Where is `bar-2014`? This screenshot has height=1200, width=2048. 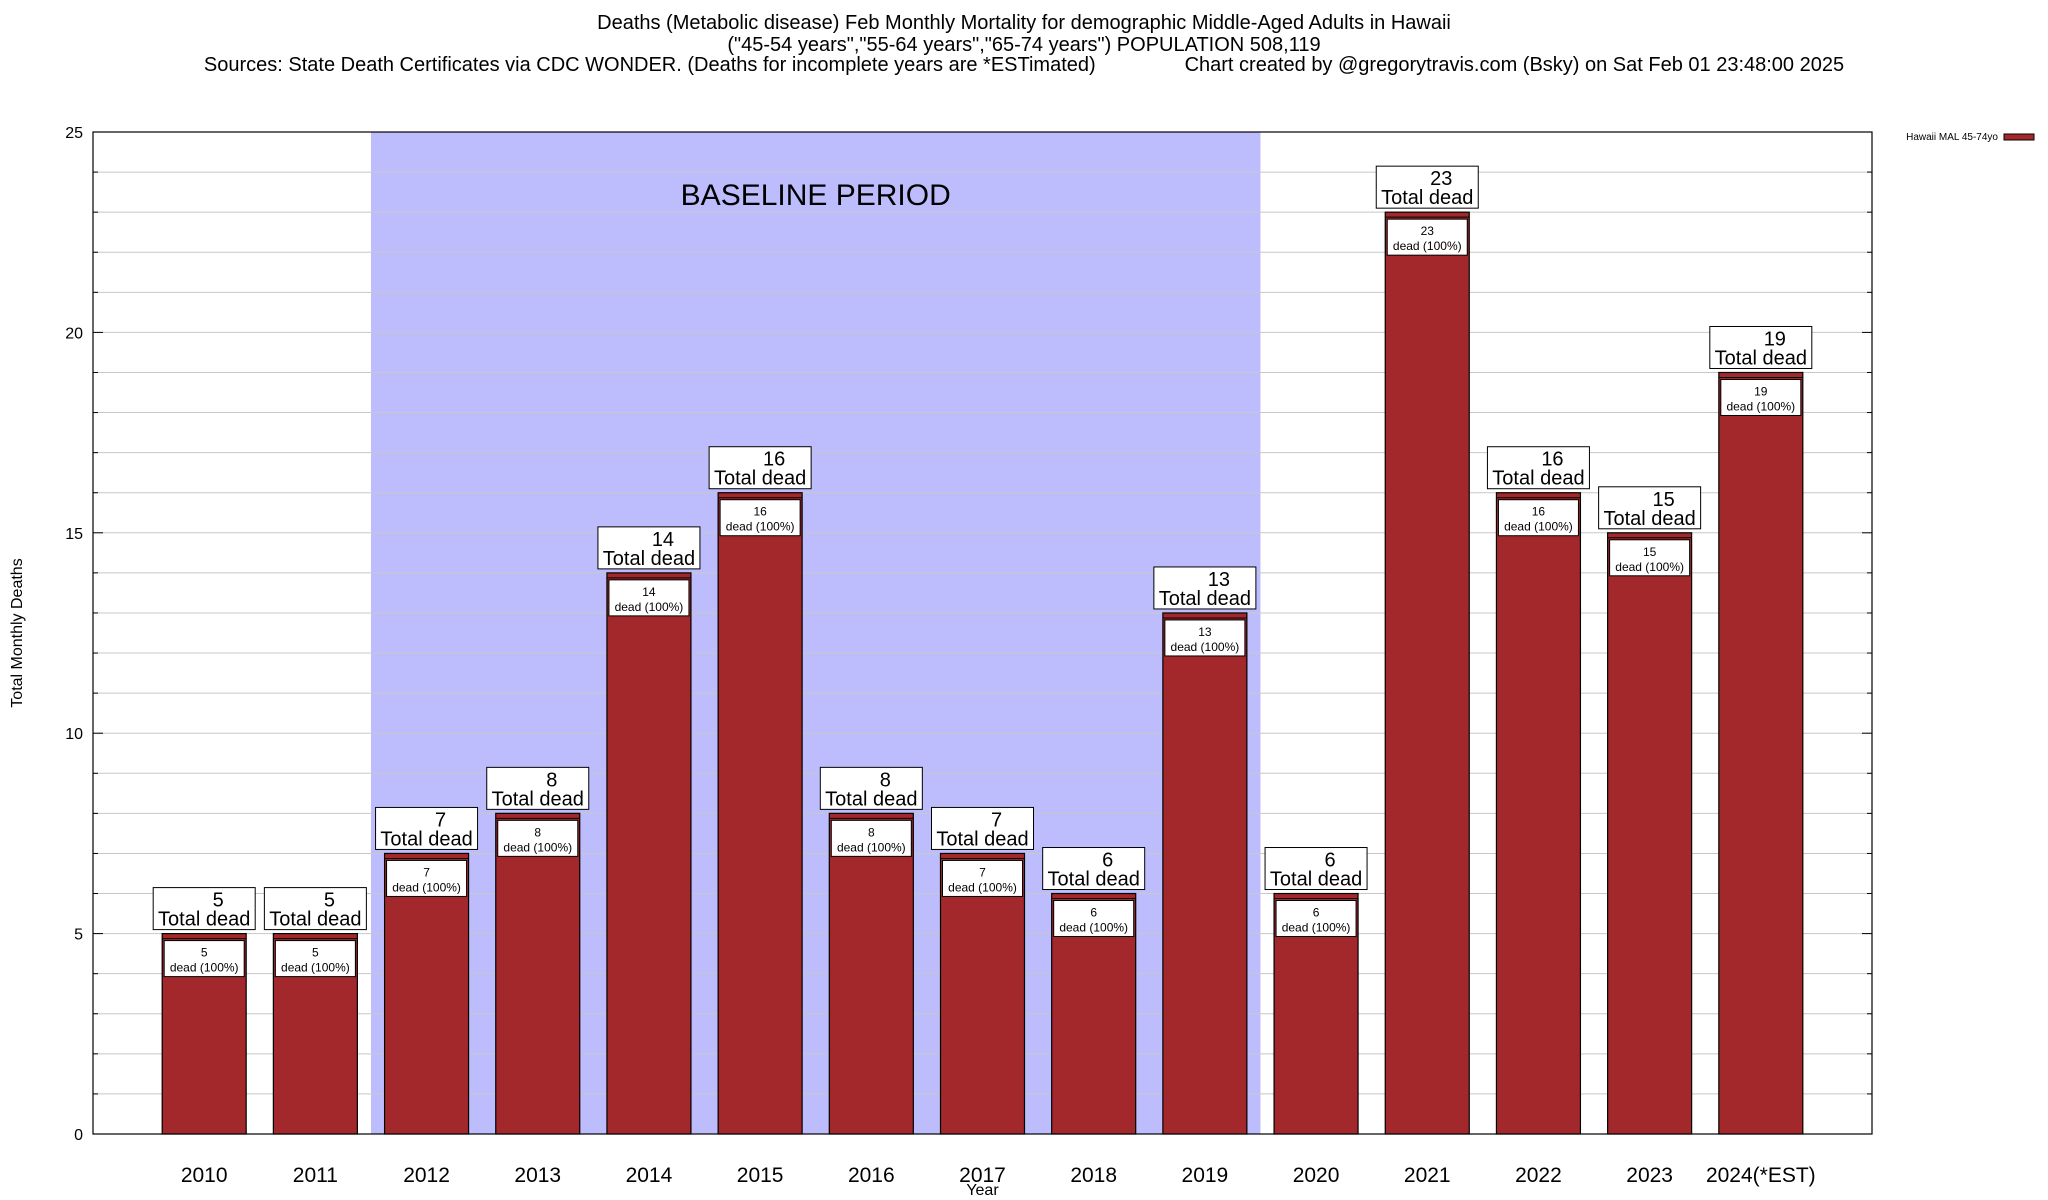
bar-2014 is located at coordinates (649, 853).